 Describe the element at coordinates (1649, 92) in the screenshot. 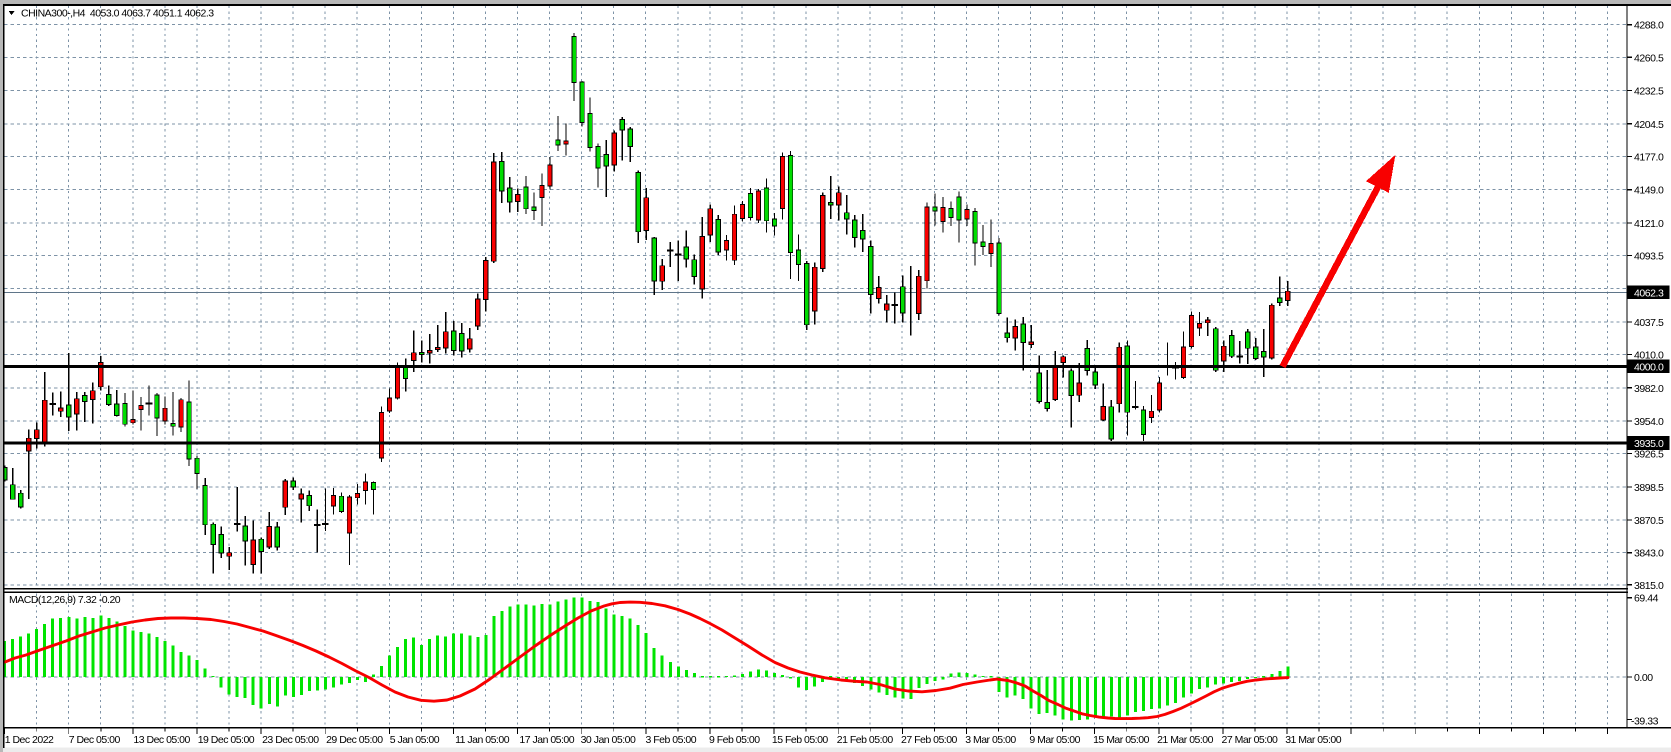

I see `svg-text: 4232.5` at that location.